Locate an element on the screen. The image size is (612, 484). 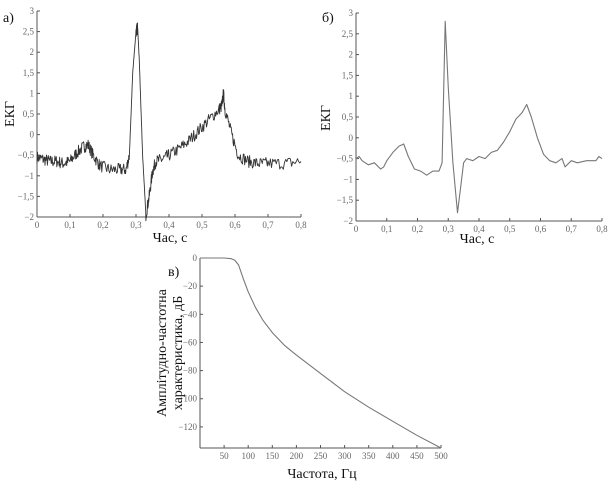
y-tick-label: −120 is located at coordinates (187, 427).